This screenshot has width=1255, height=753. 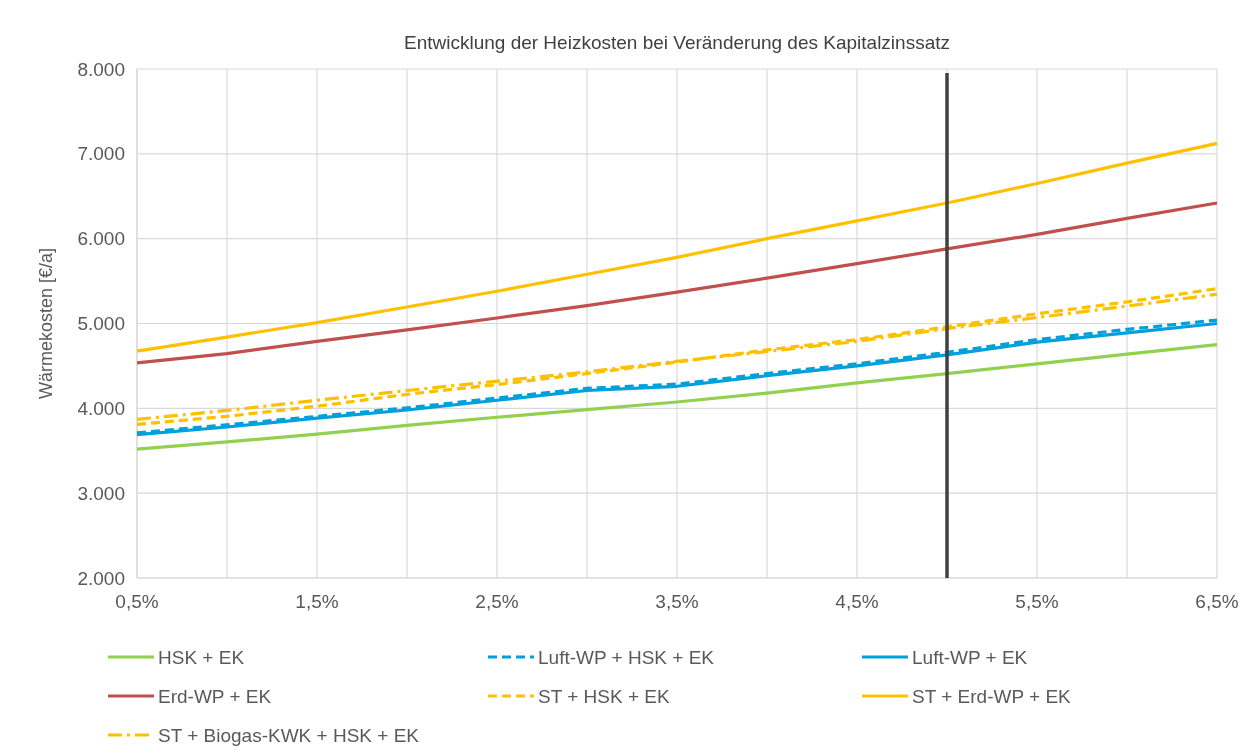 What do you see at coordinates (497, 601) in the screenshot?
I see `x-tick-label: 2,5%` at bounding box center [497, 601].